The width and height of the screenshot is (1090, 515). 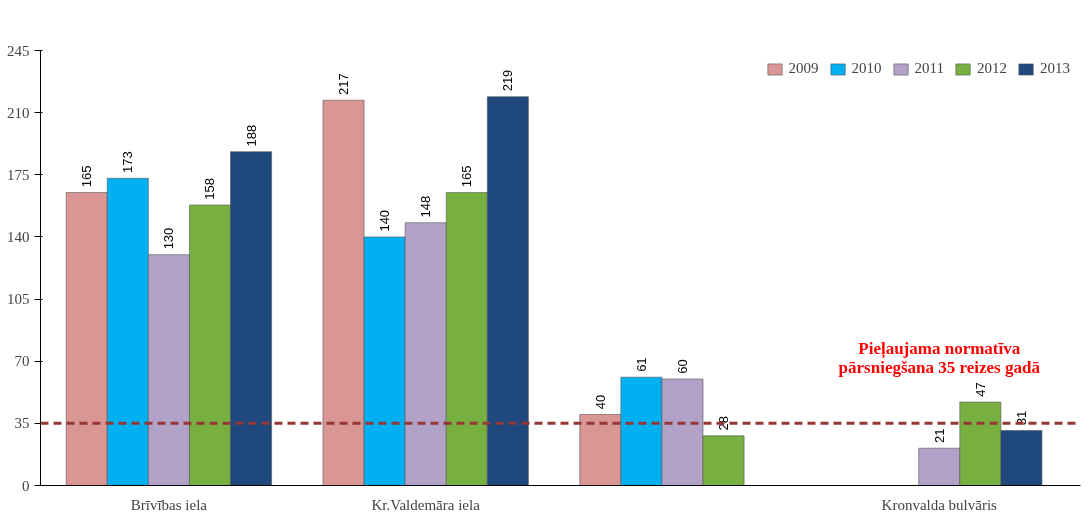 What do you see at coordinates (210, 188) in the screenshot?
I see `data-label: 158` at bounding box center [210, 188].